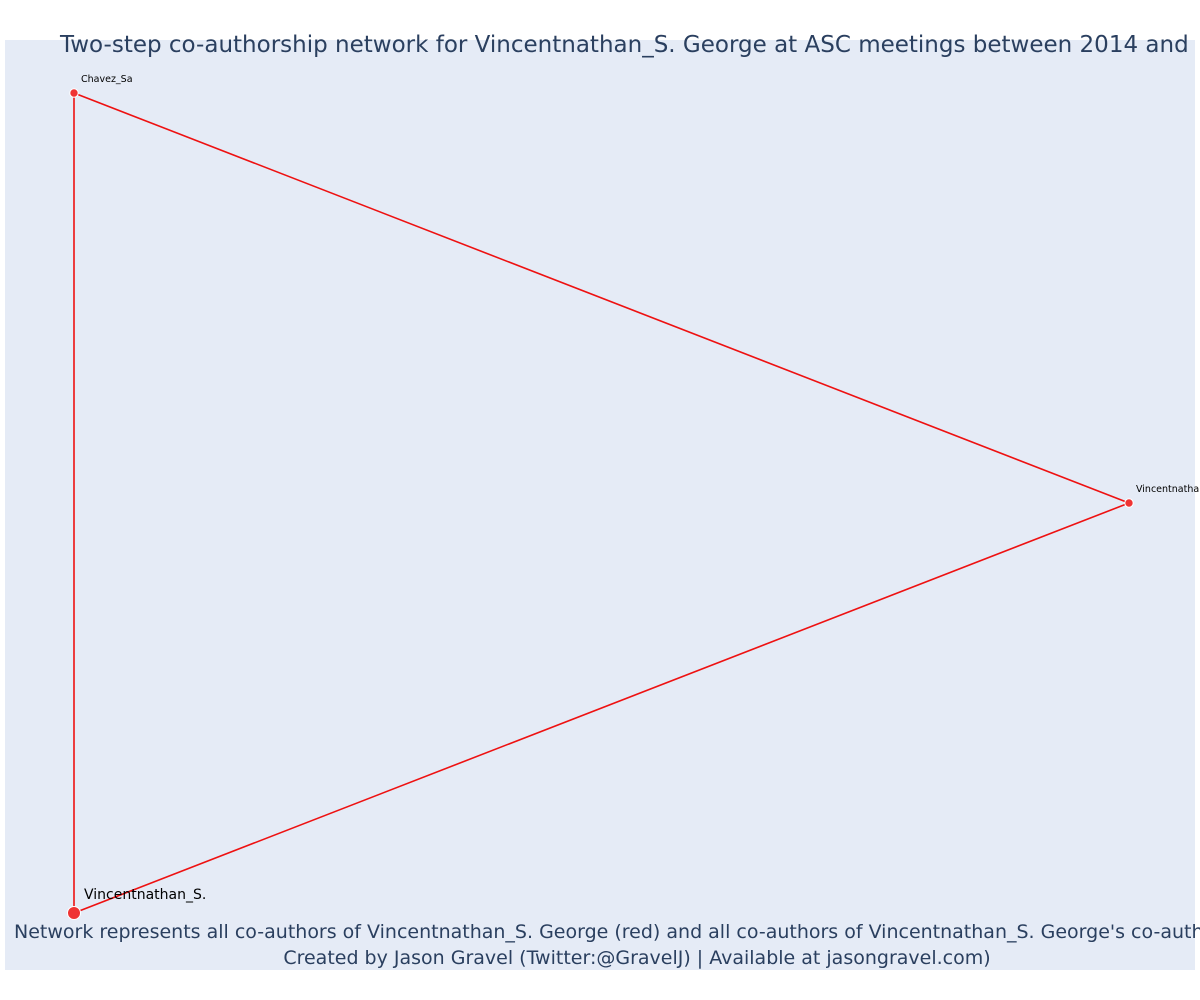 This screenshot has width=1200, height=1000. What do you see at coordinates (107, 79) in the screenshot?
I see `node-label-chavez: Chavez_Sa` at bounding box center [107, 79].